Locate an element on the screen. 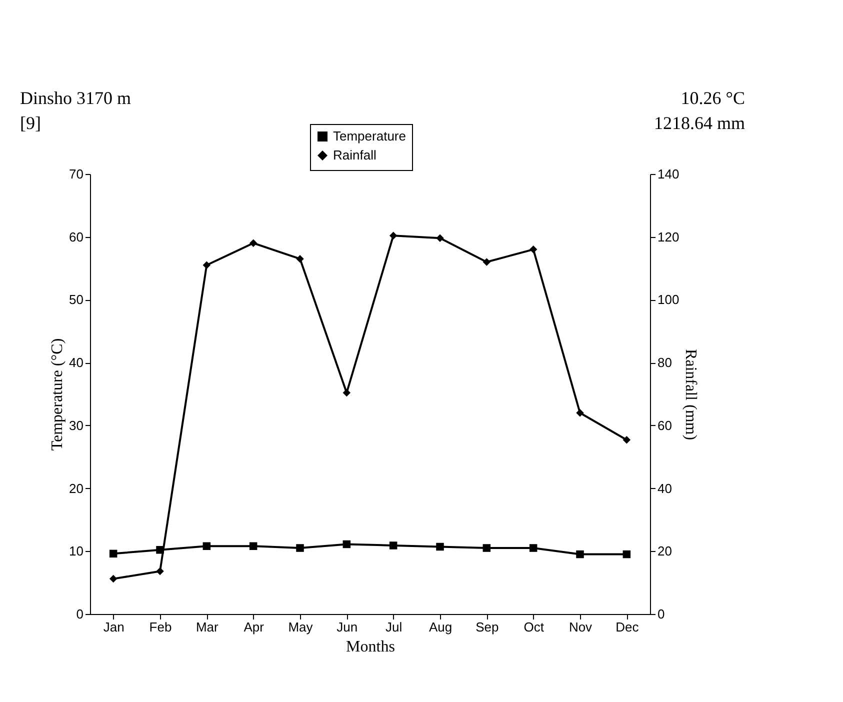  x-tick-label: Sep is located at coordinates (487, 627).